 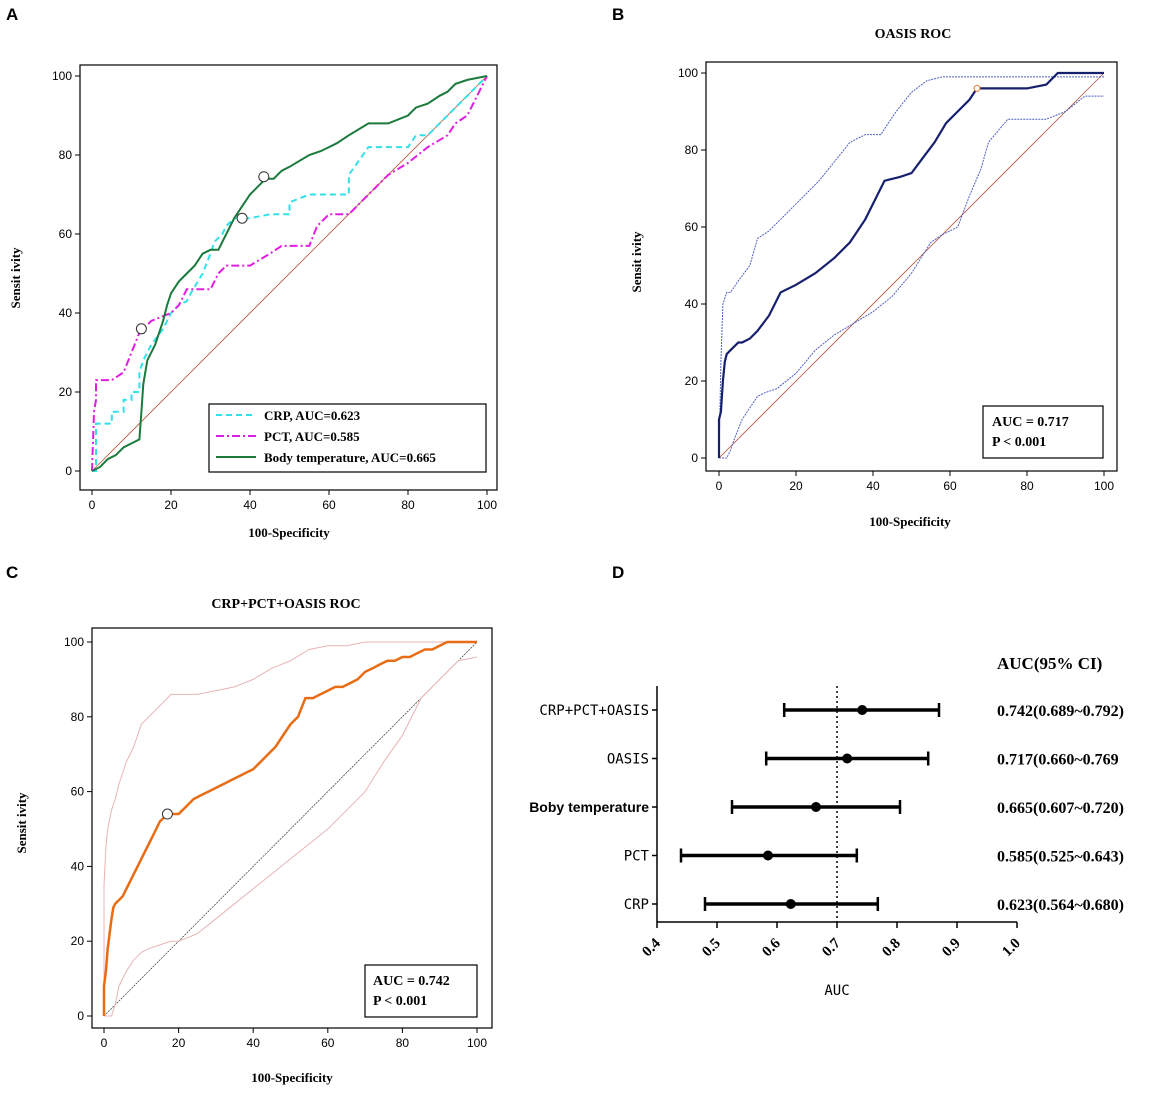 I want to click on x-tick-label: 0.5, so click(x=711, y=948).